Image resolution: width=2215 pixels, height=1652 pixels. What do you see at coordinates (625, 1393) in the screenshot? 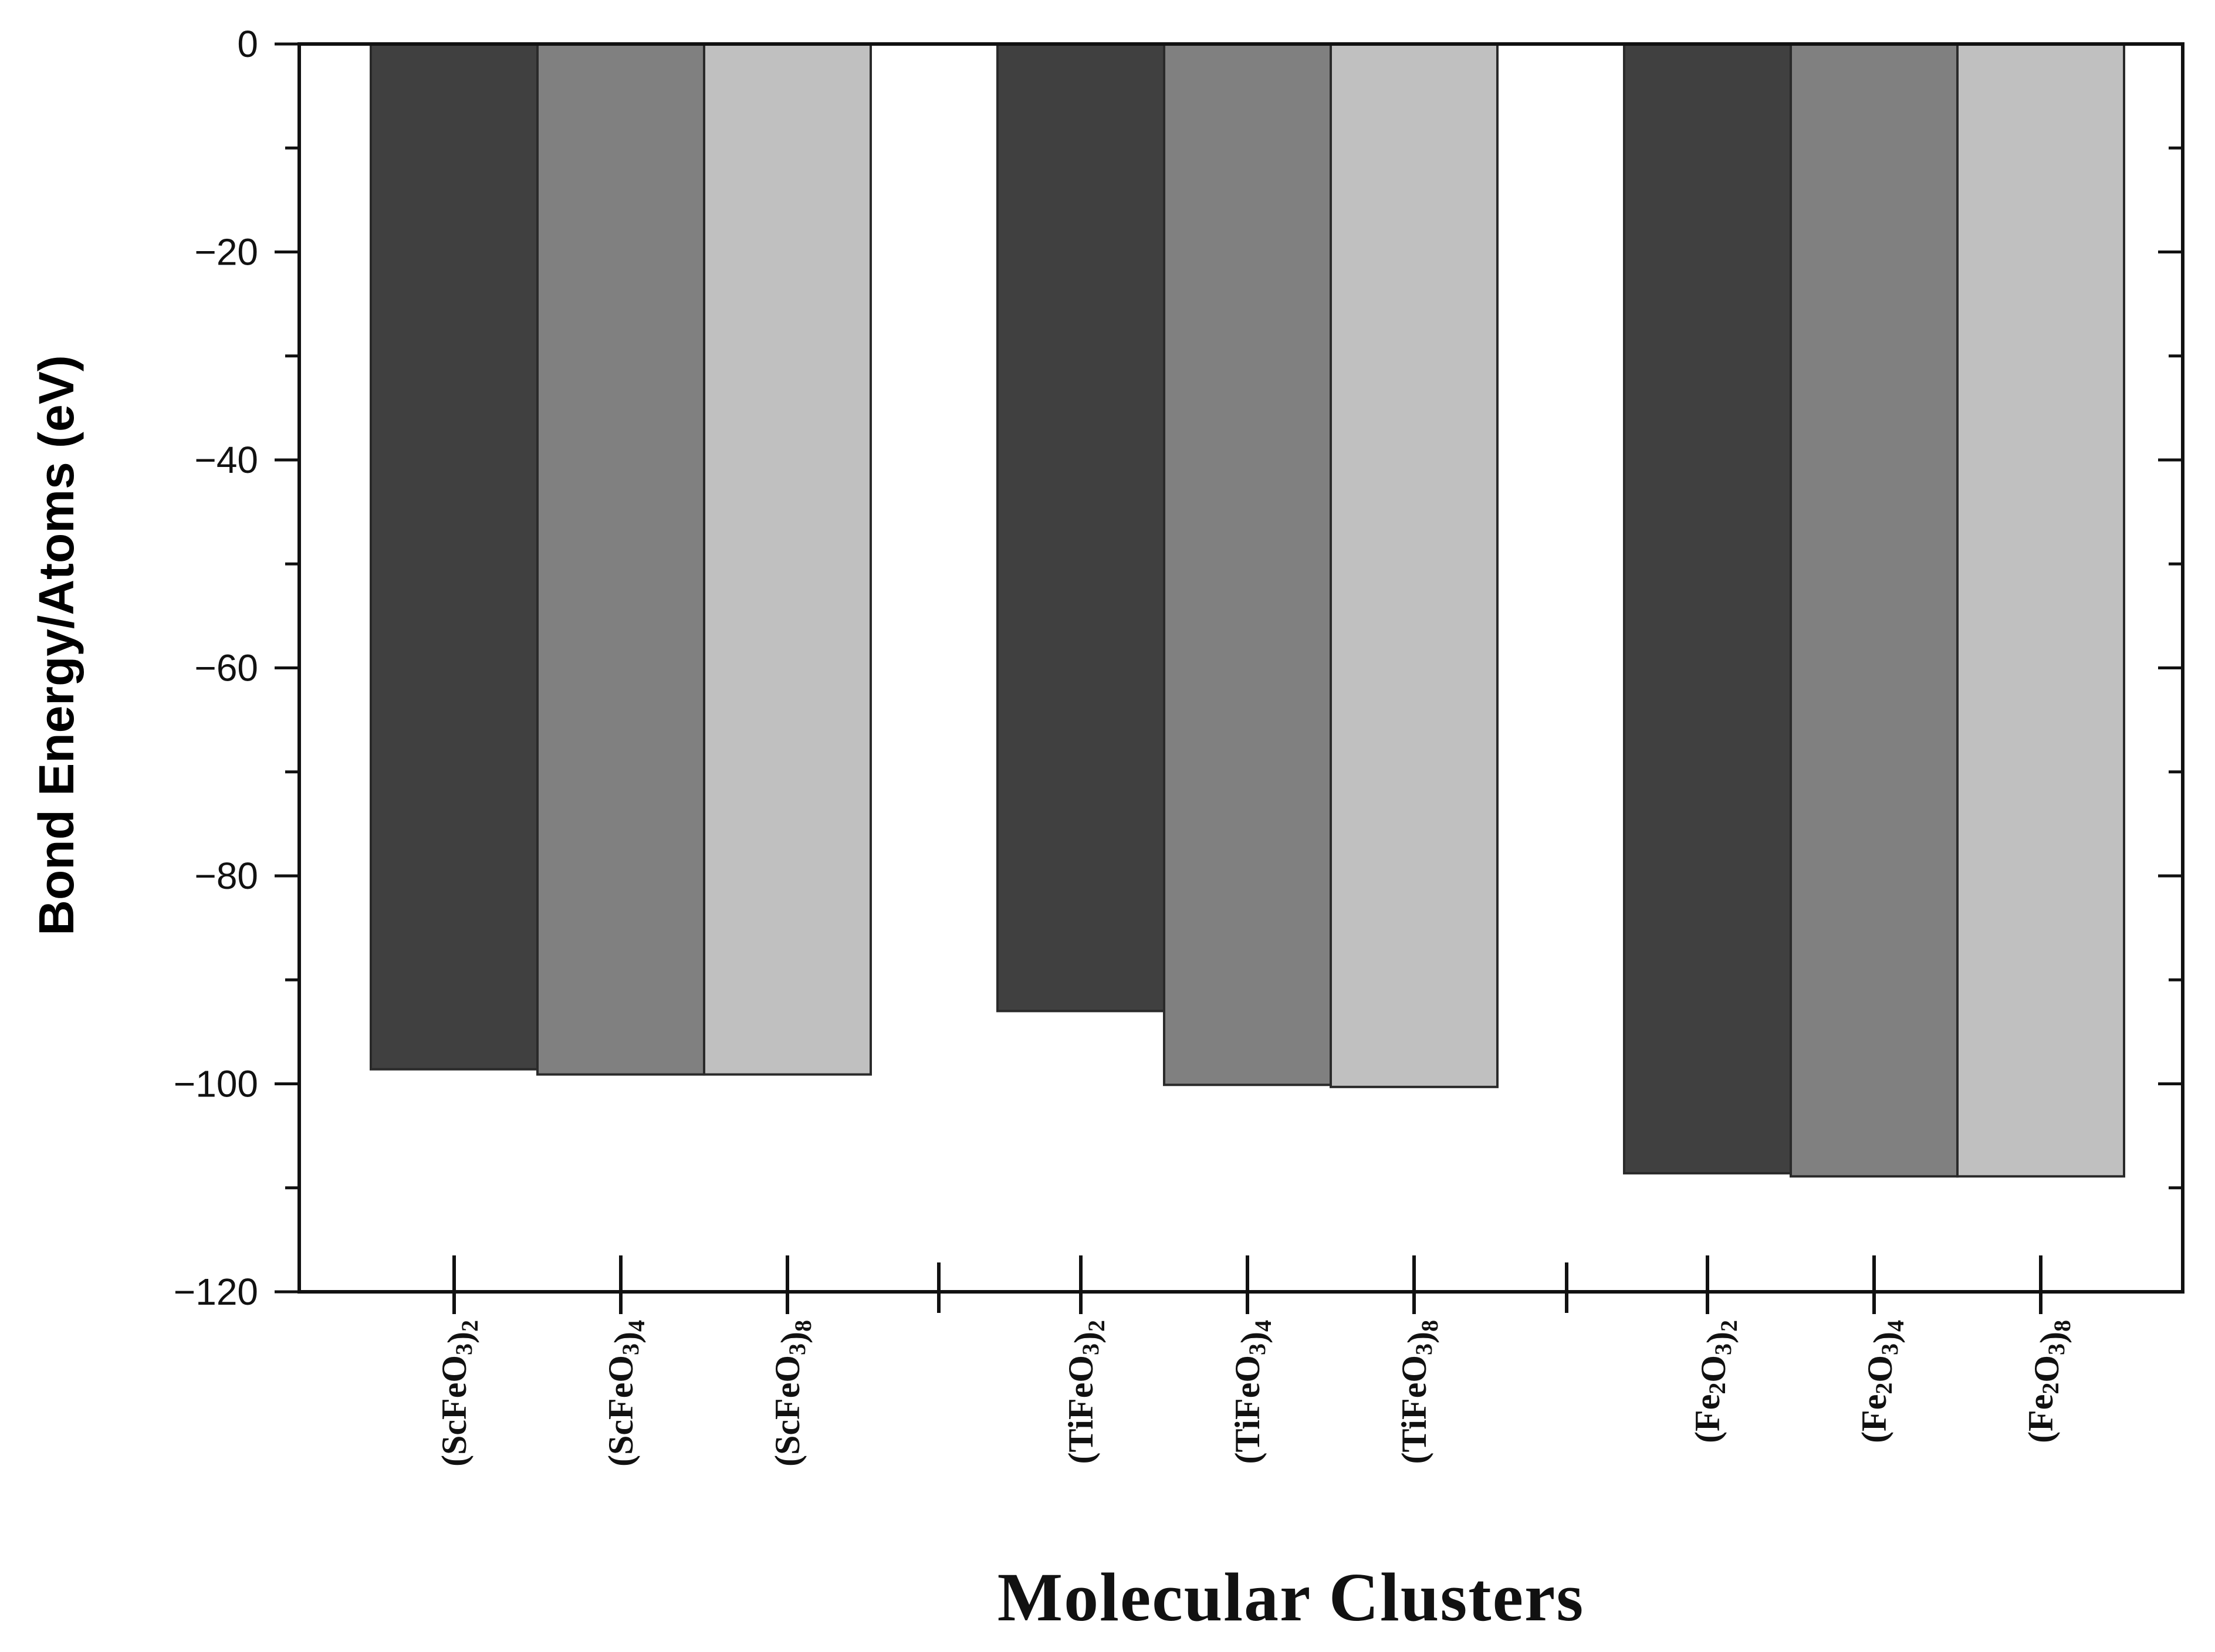
I see `x-category-label-g1-2: (ScFeO3)4` at bounding box center [625, 1393].